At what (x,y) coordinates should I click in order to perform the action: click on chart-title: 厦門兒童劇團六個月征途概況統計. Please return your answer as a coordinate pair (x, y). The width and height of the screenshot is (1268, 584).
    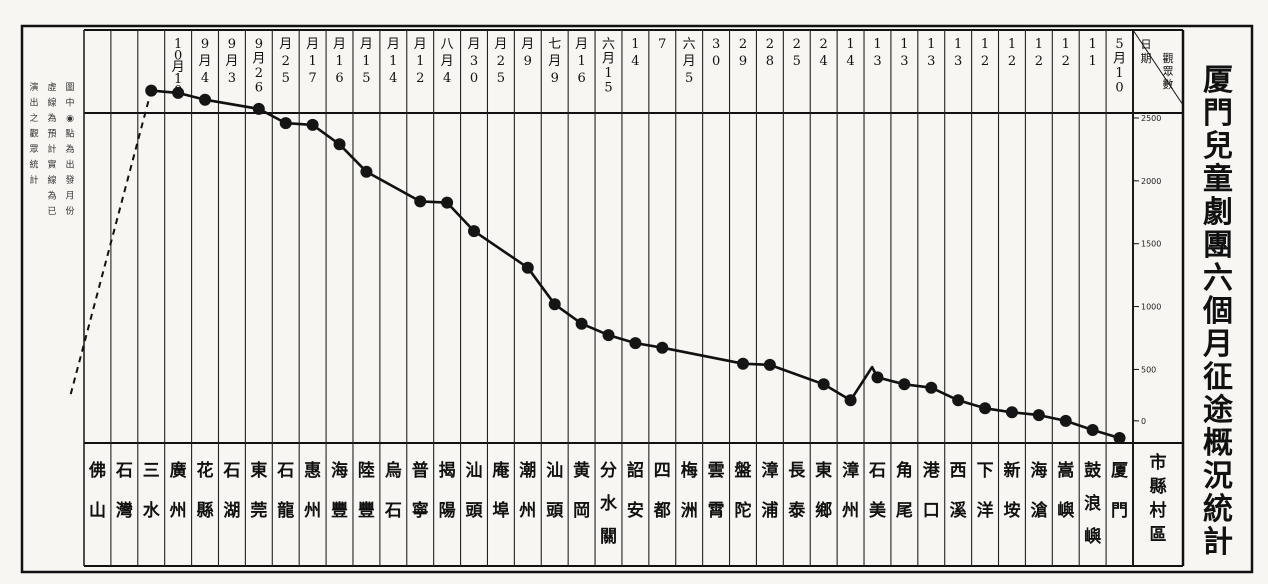
    Looking at the image, I should click on (1218, 311).